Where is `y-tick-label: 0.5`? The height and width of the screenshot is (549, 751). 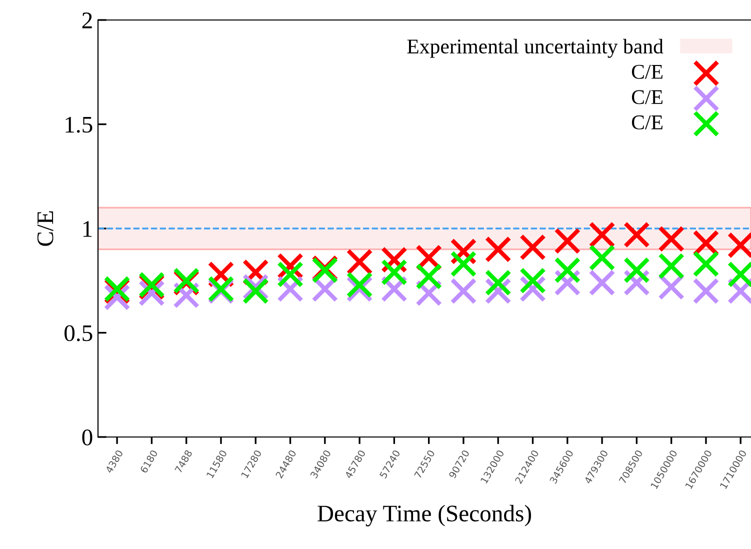
y-tick-label: 0.5 is located at coordinates (78, 333).